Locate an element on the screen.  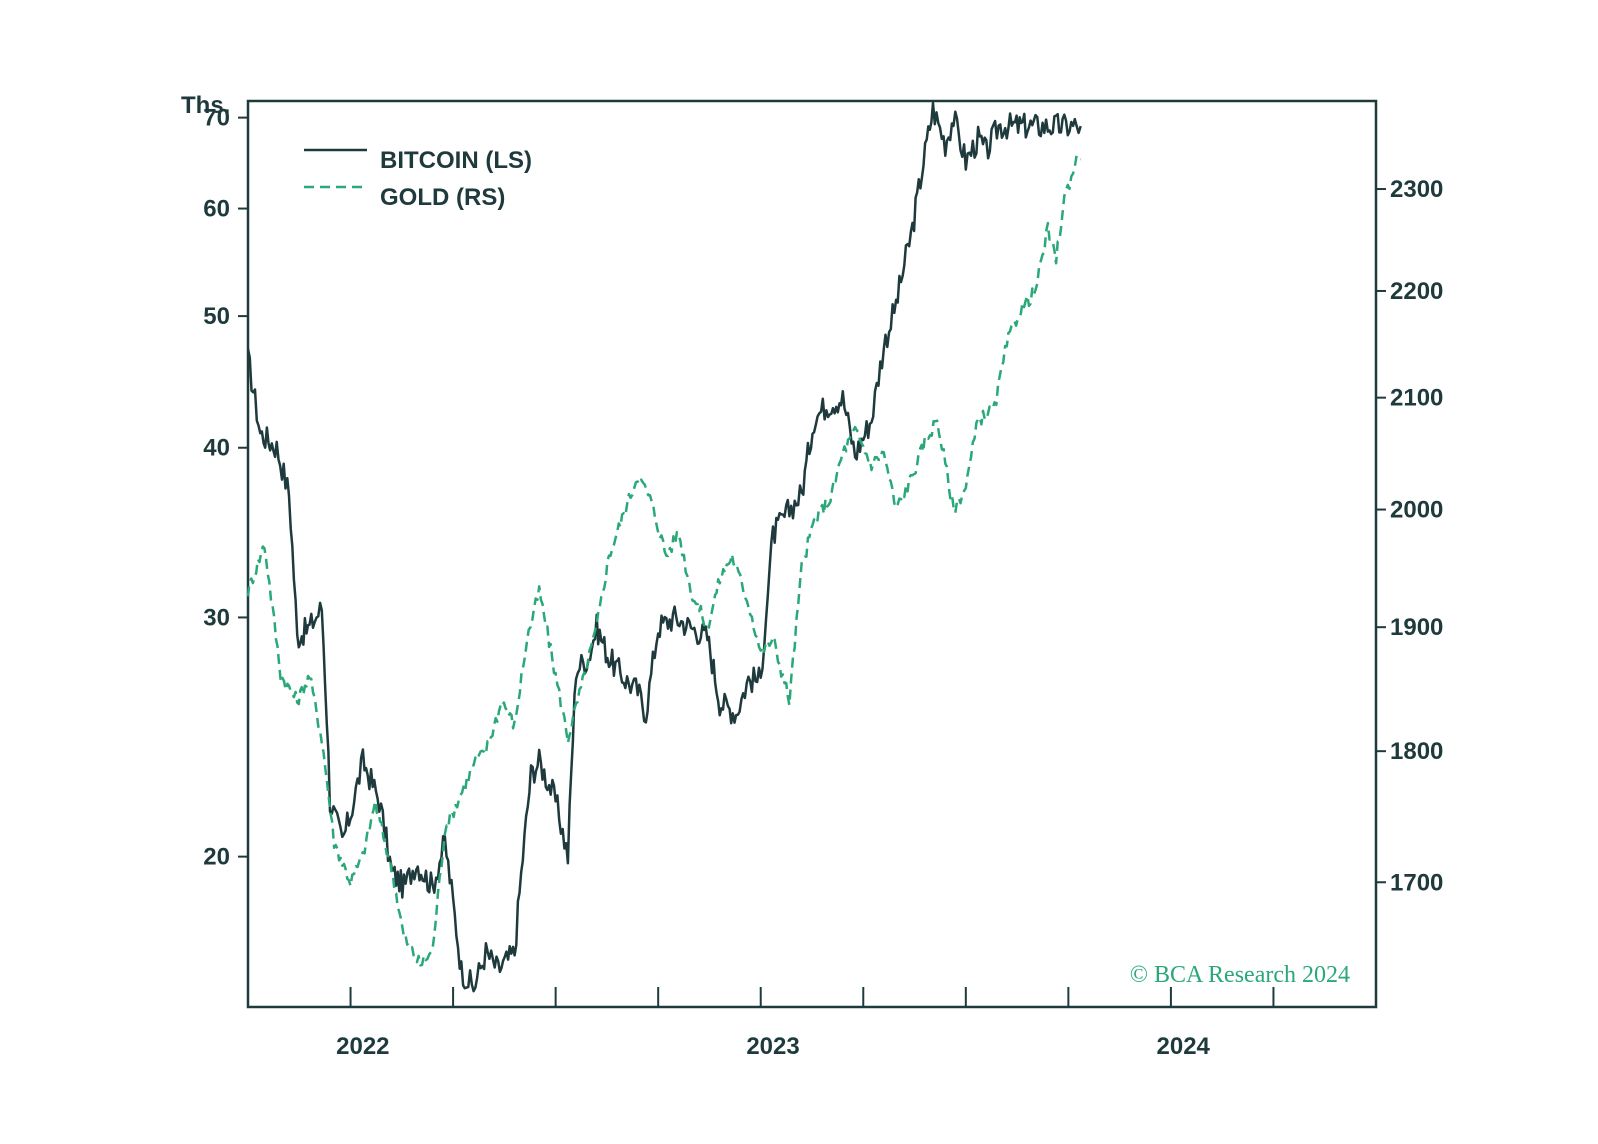
legend-label-bitcoin: BITCOIN (LS) is located at coordinates (456, 160).